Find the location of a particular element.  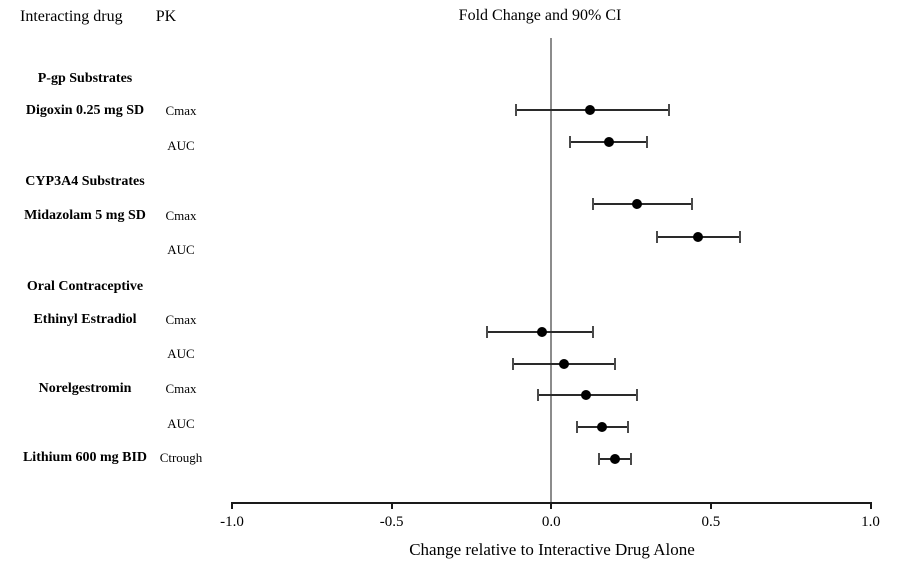

confidence-interval-line is located at coordinates (642, 203).